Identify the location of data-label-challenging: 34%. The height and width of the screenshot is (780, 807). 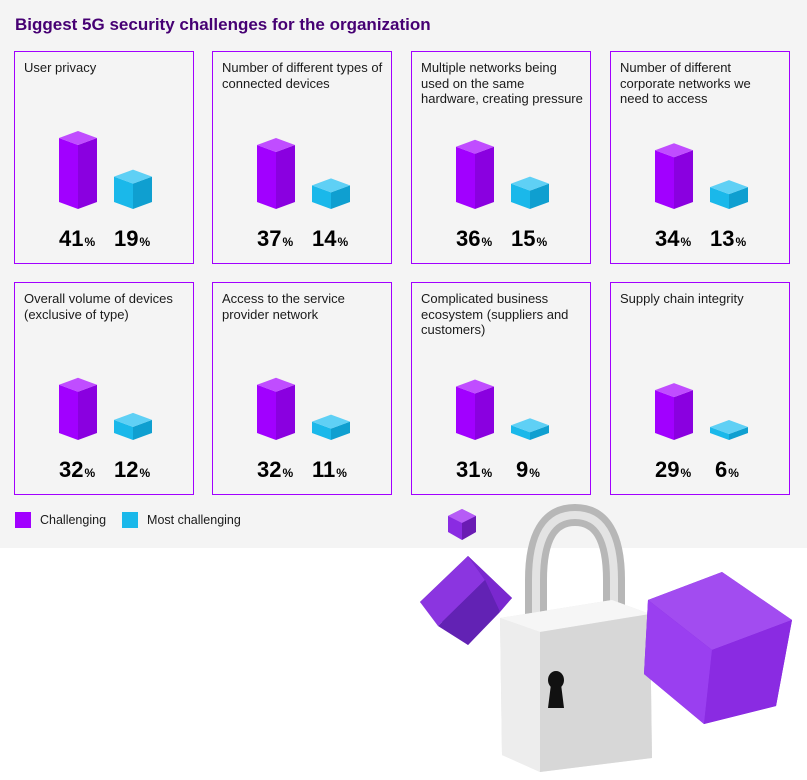
(673, 239).